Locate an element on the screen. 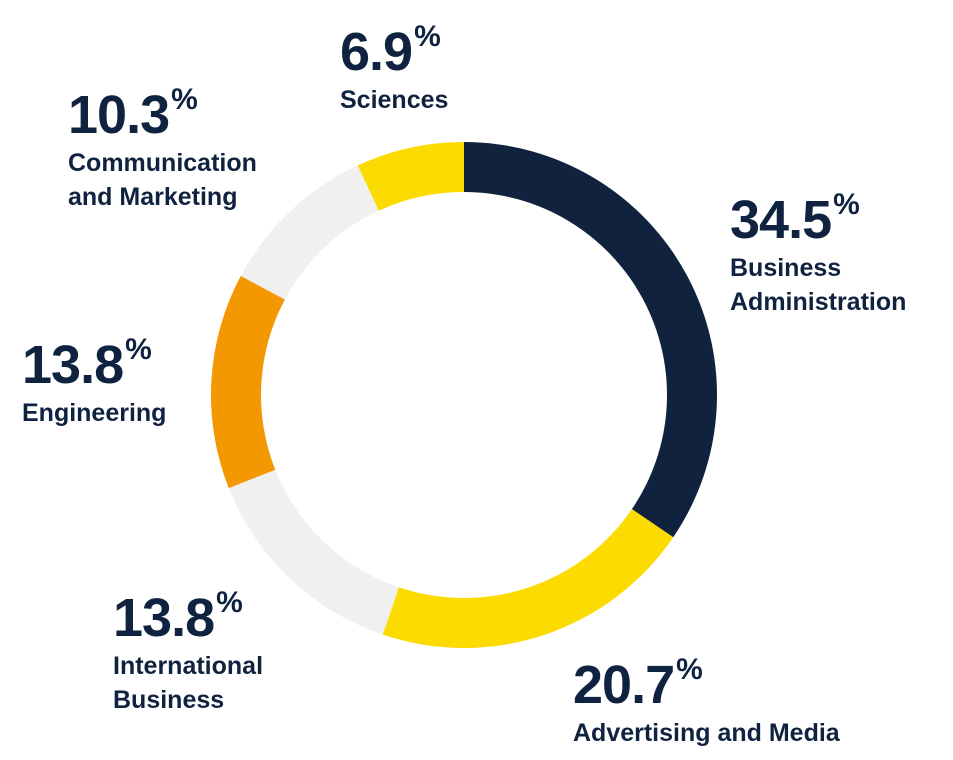 Image resolution: width=953 pixels, height=760 pixels. category-line: Communication is located at coordinates (162, 163).